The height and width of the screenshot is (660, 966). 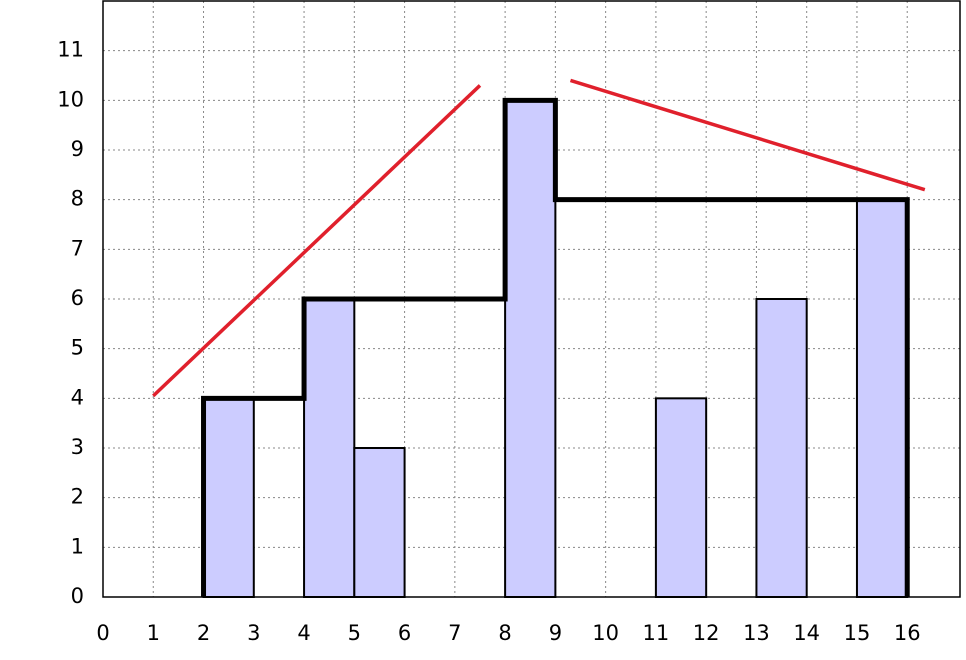 What do you see at coordinates (70, 50) in the screenshot?
I see `y-tick-label: 11` at bounding box center [70, 50].